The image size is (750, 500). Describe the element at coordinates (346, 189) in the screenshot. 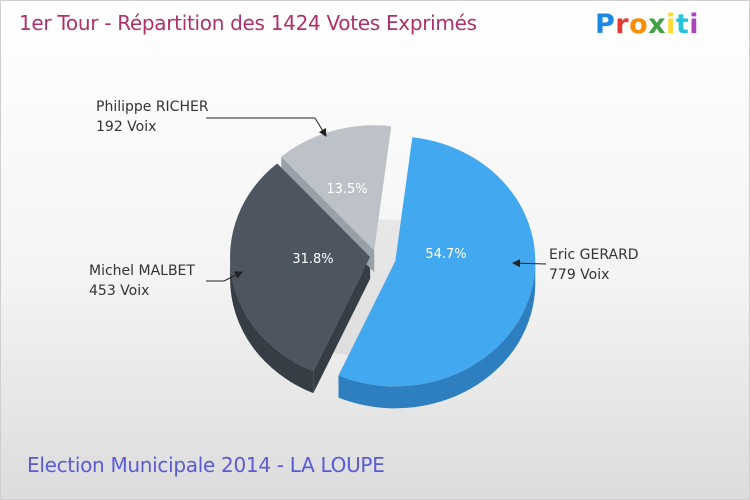

I see `slice-philippe-richer-percent: 13.5%` at that location.